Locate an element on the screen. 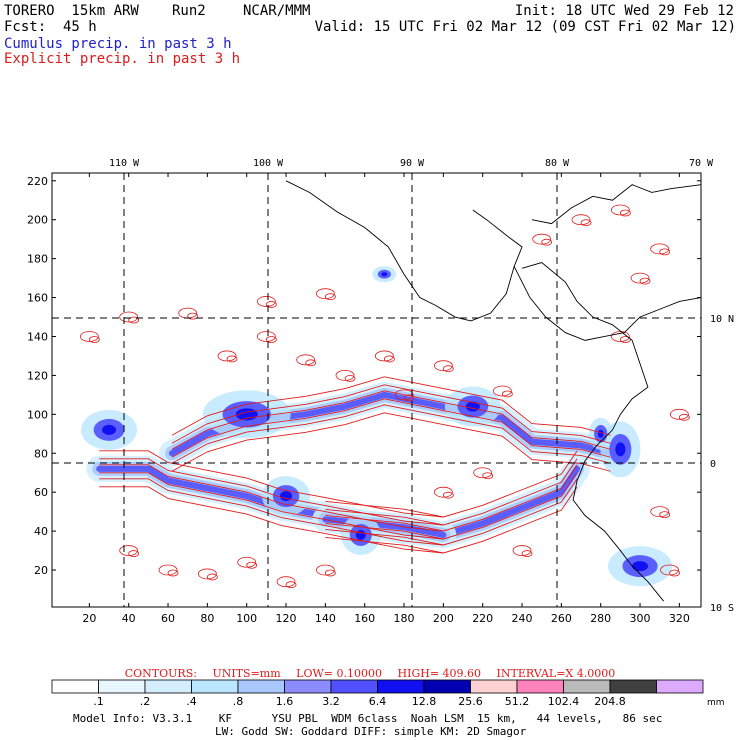 The image size is (740, 740). x-tick-label: 200 is located at coordinates (443, 618).